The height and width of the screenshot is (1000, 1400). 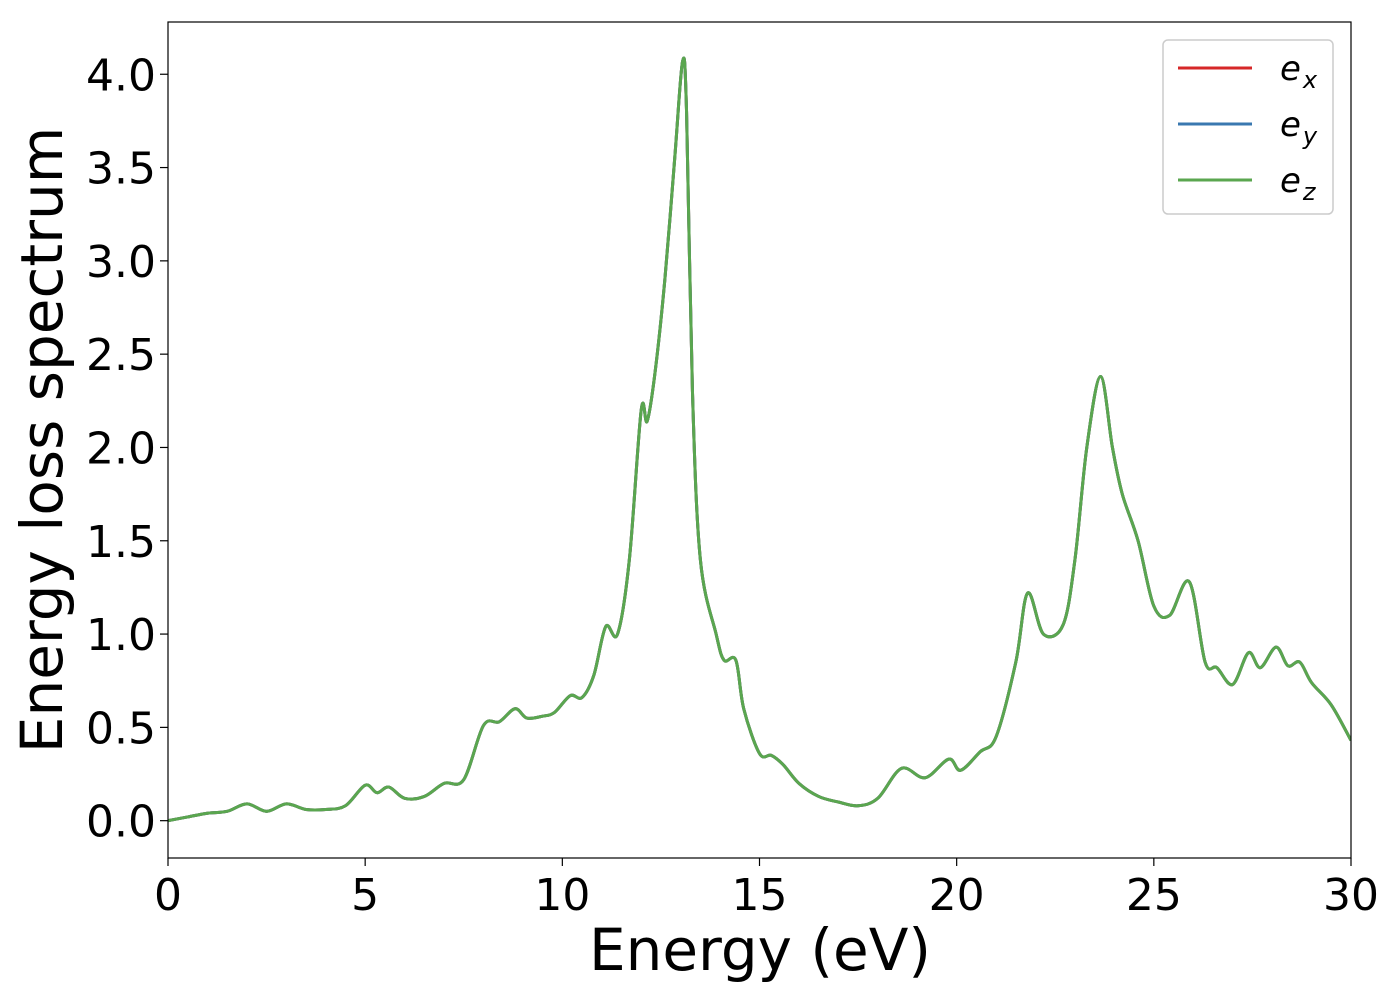 I want to click on legend-label-ez: ez, so click(x=1298, y=183).